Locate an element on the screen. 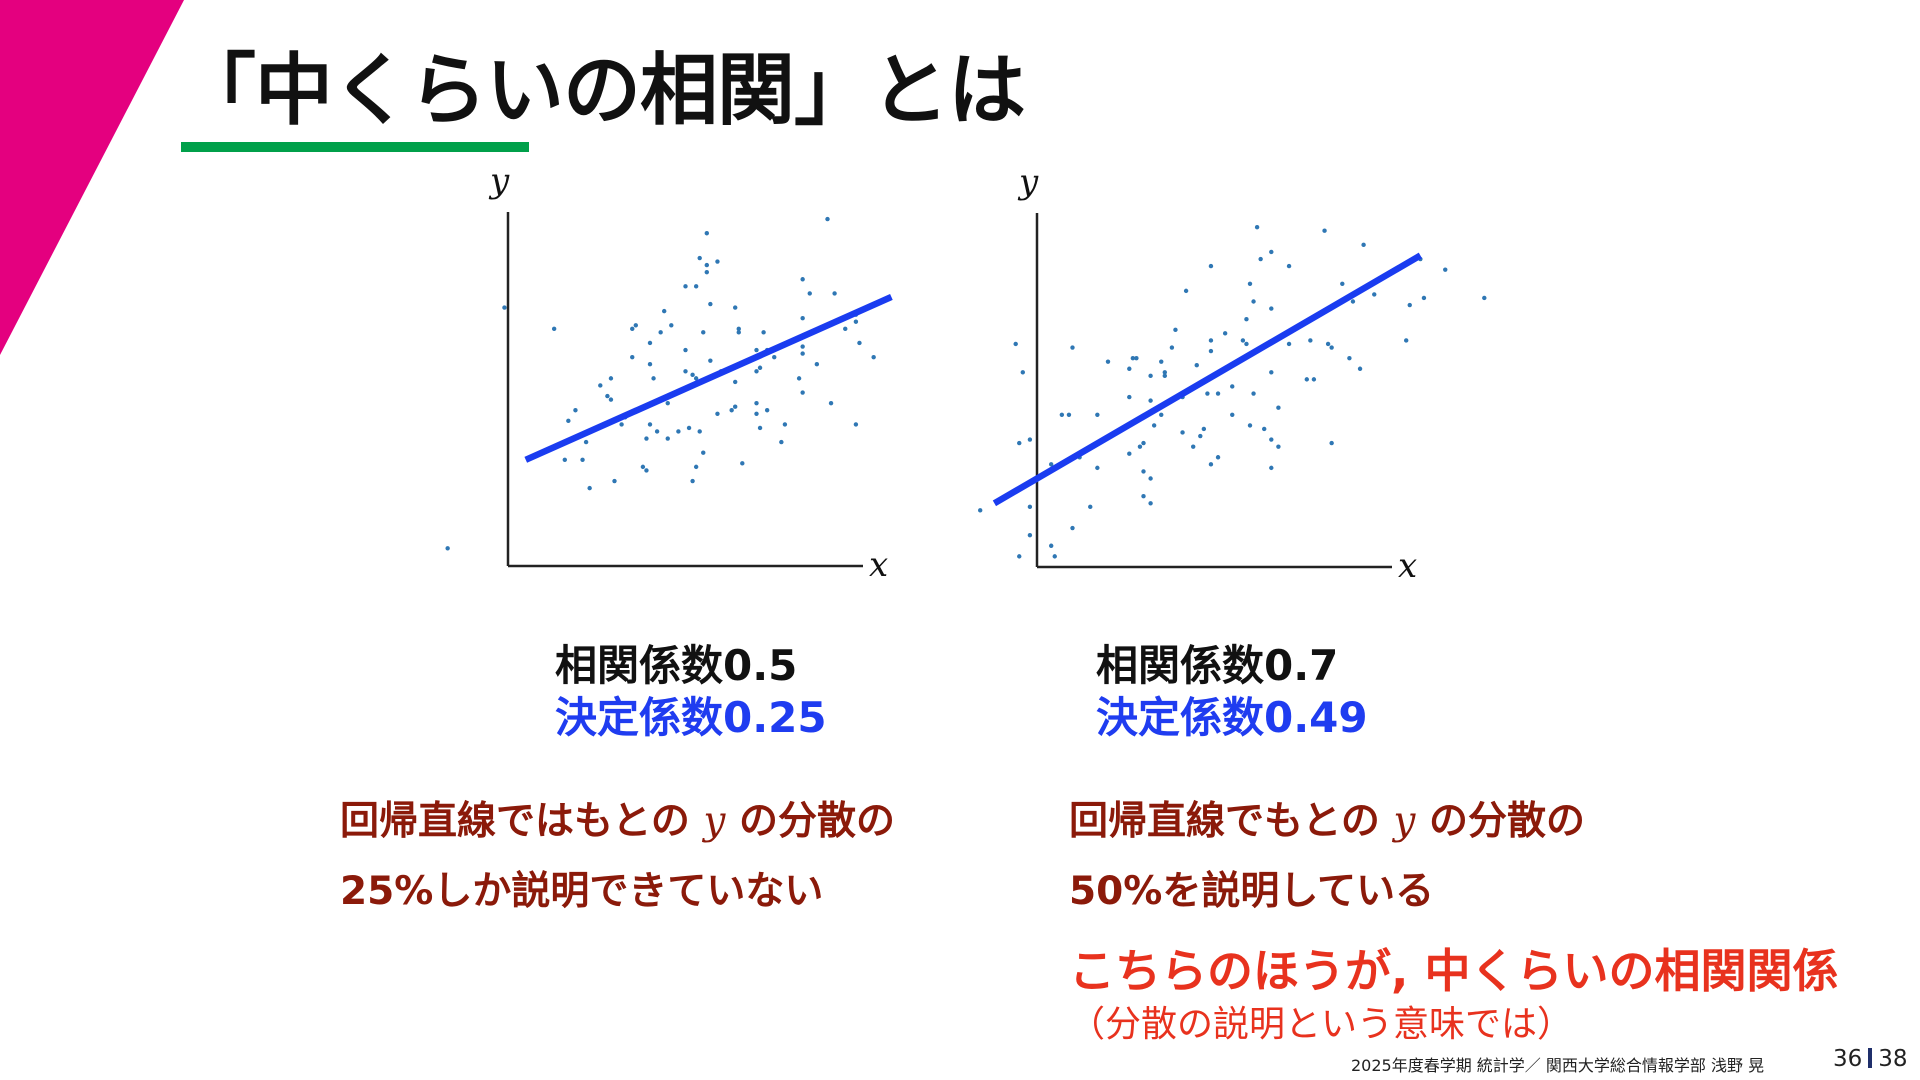  page-separator is located at coordinates (1870, 1058).